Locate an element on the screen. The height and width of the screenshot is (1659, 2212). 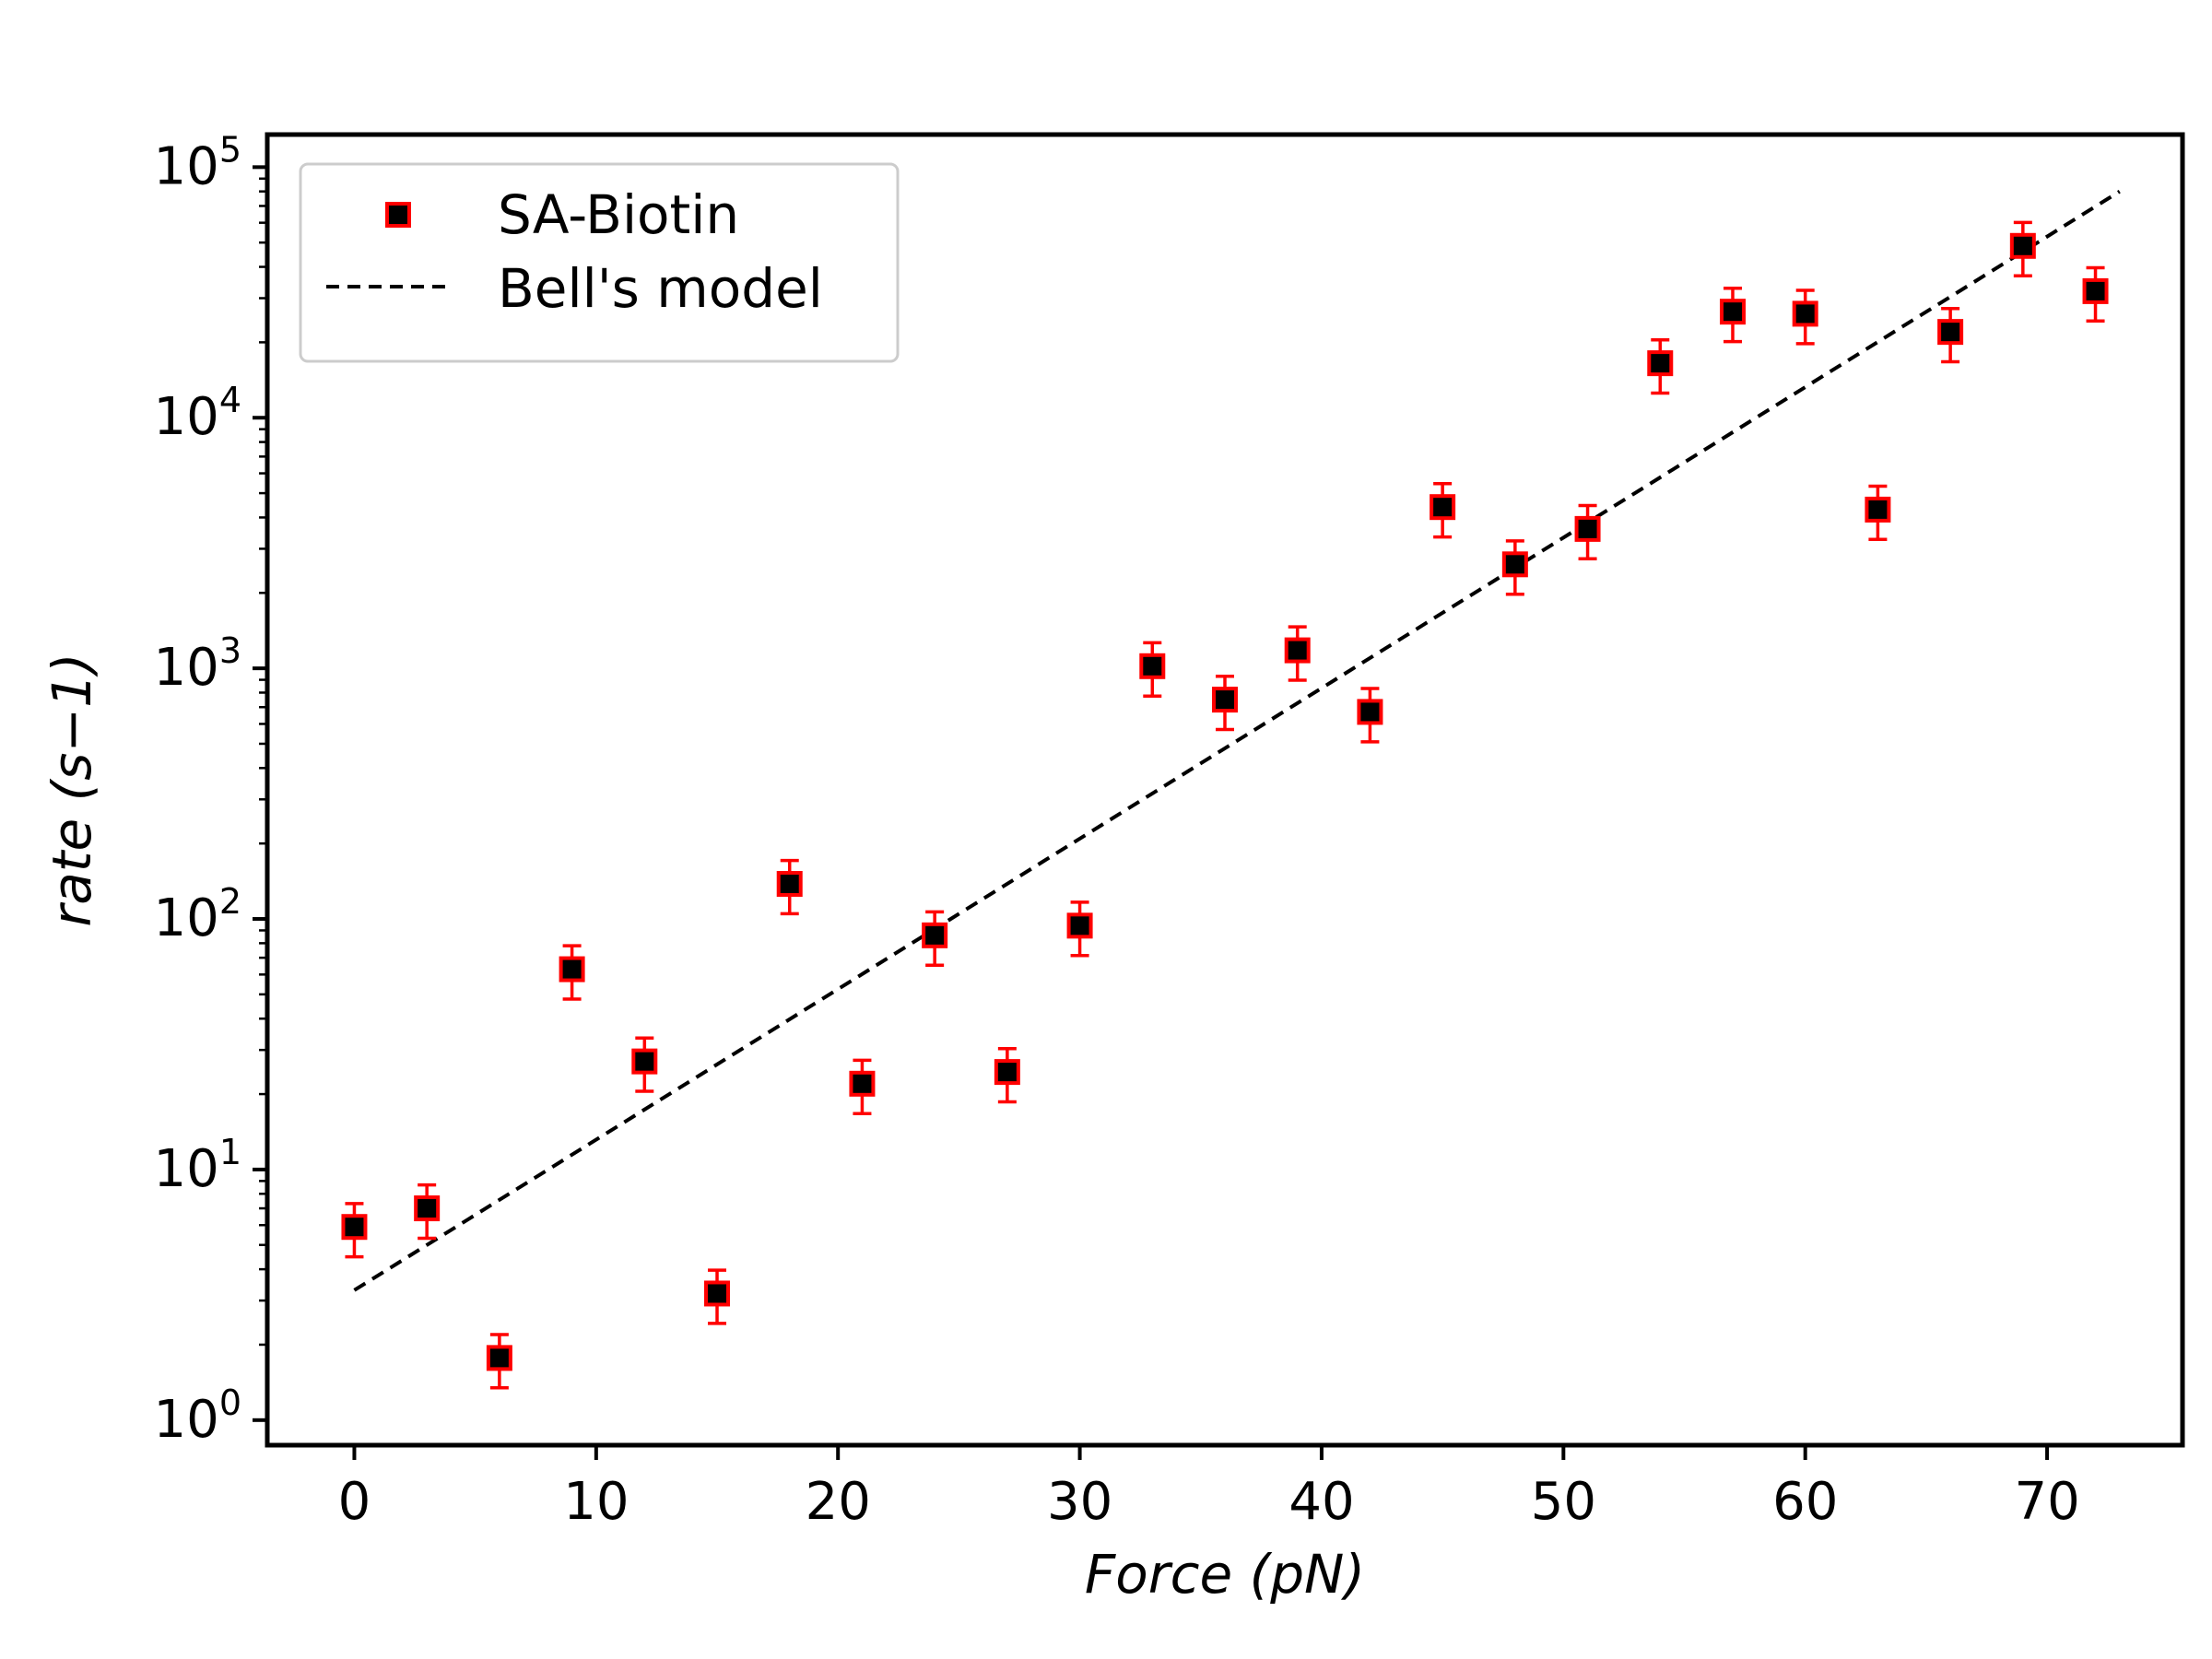
legend-marker is located at coordinates (398, 215).